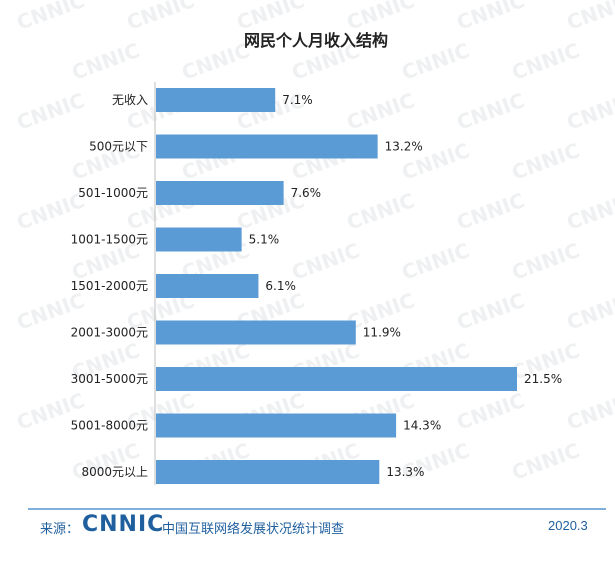 The width and height of the screenshot is (615, 565). I want to click on value-label: 7.1%, so click(297, 100).